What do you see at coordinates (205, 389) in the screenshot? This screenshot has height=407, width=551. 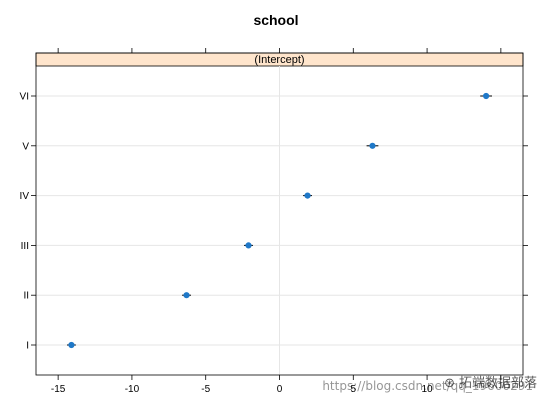 I see `x-tick-label: -5` at bounding box center [205, 389].